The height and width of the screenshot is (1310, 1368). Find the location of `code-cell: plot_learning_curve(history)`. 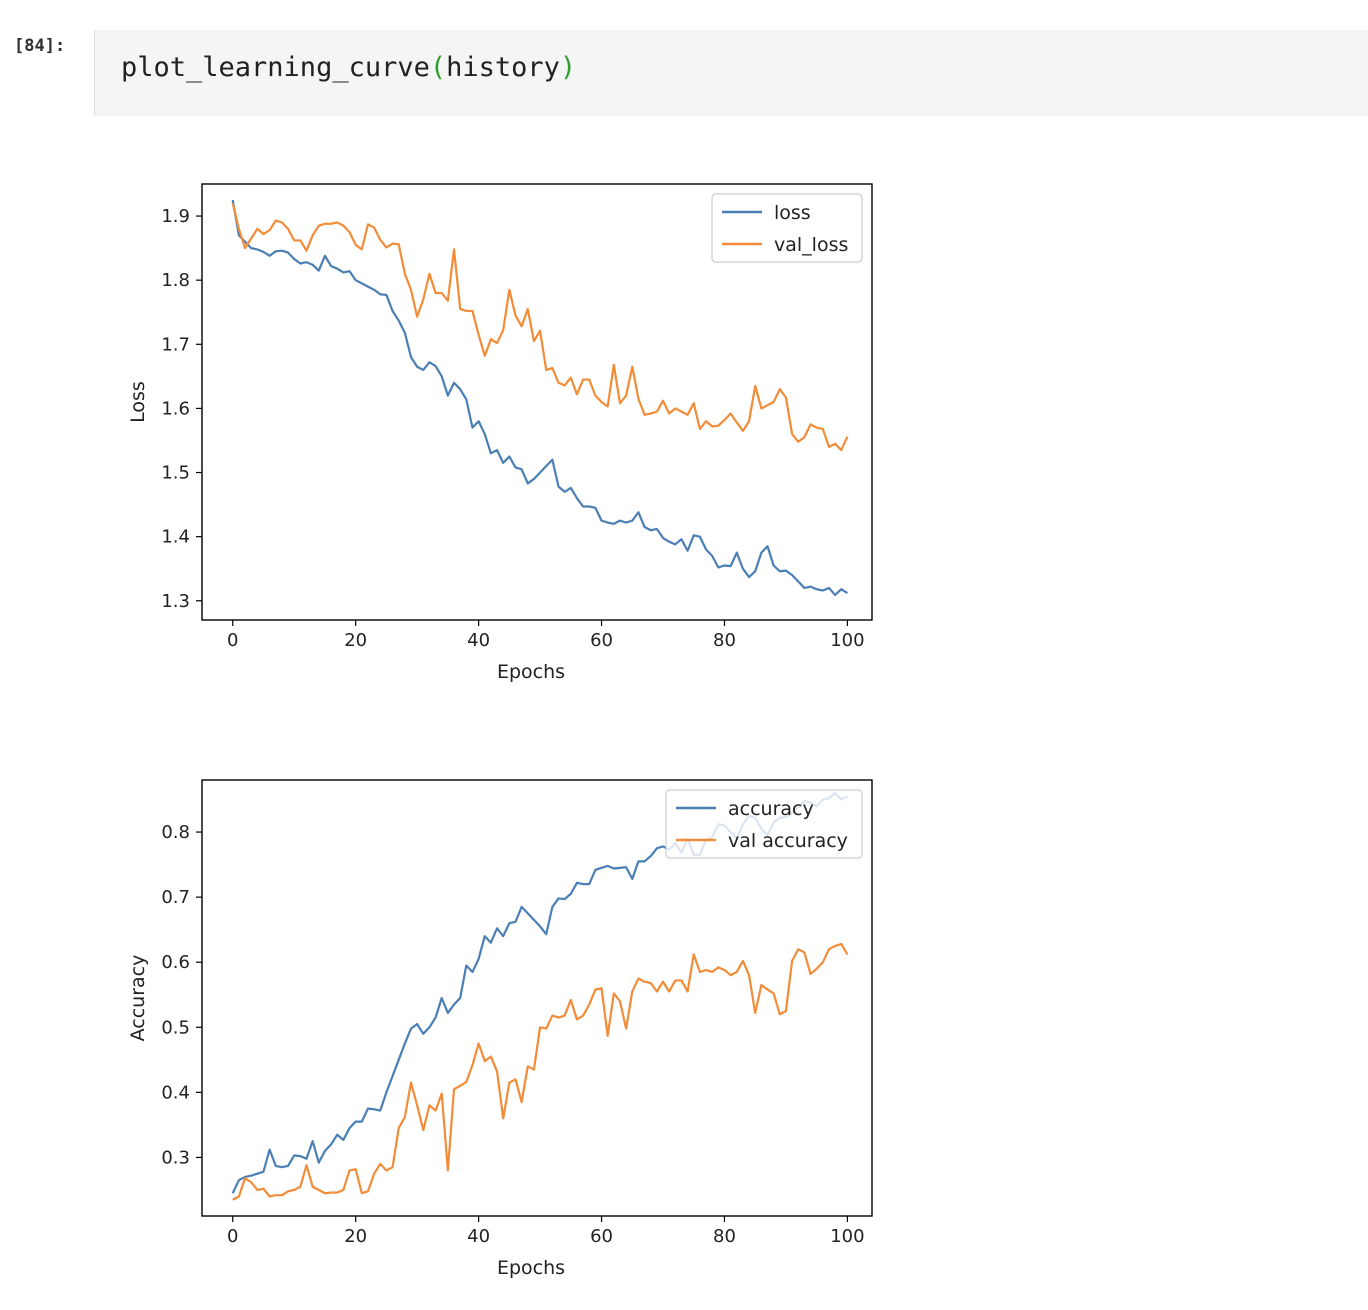

code-cell: plot_learning_curve(history) is located at coordinates (731, 73).